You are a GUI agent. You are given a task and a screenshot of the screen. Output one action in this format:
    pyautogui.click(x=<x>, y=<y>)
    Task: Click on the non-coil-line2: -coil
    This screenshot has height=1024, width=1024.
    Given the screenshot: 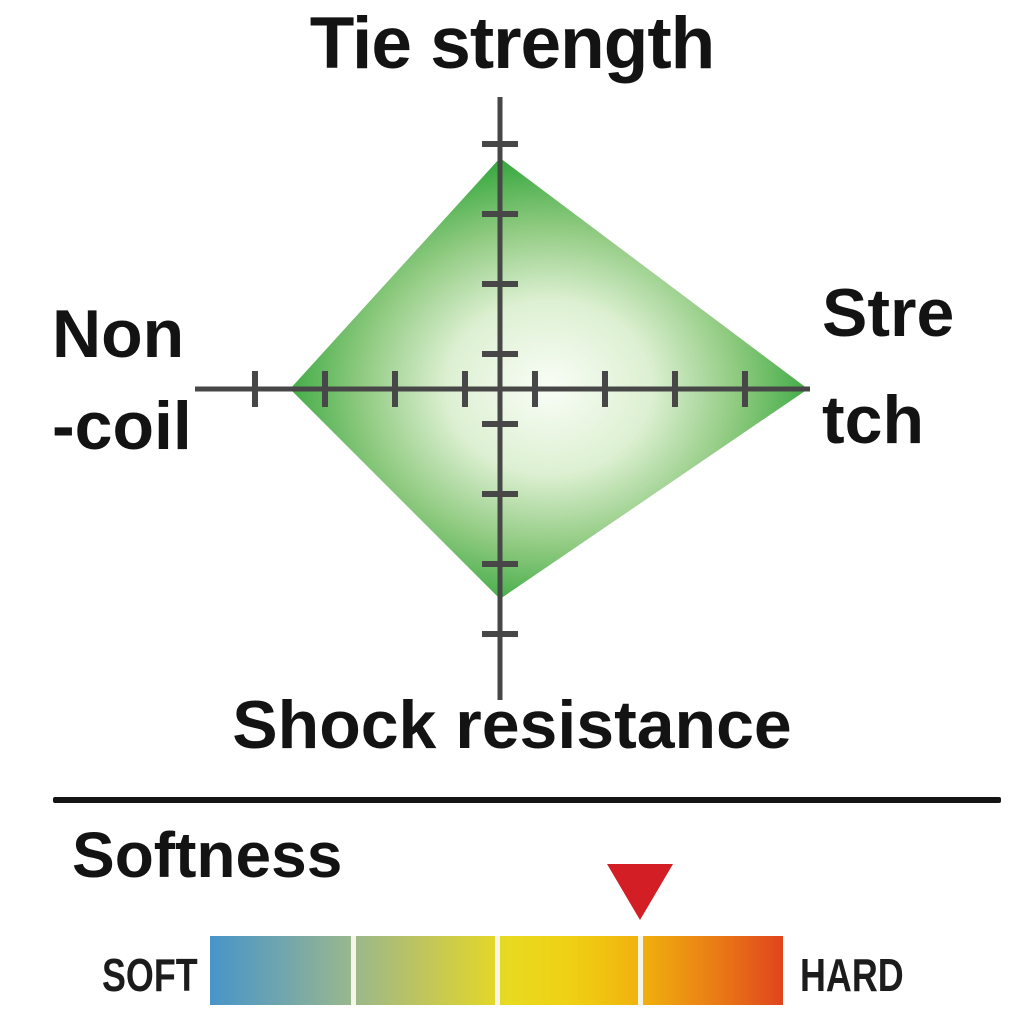 What is the action you would take?
    pyautogui.click(x=122, y=426)
    